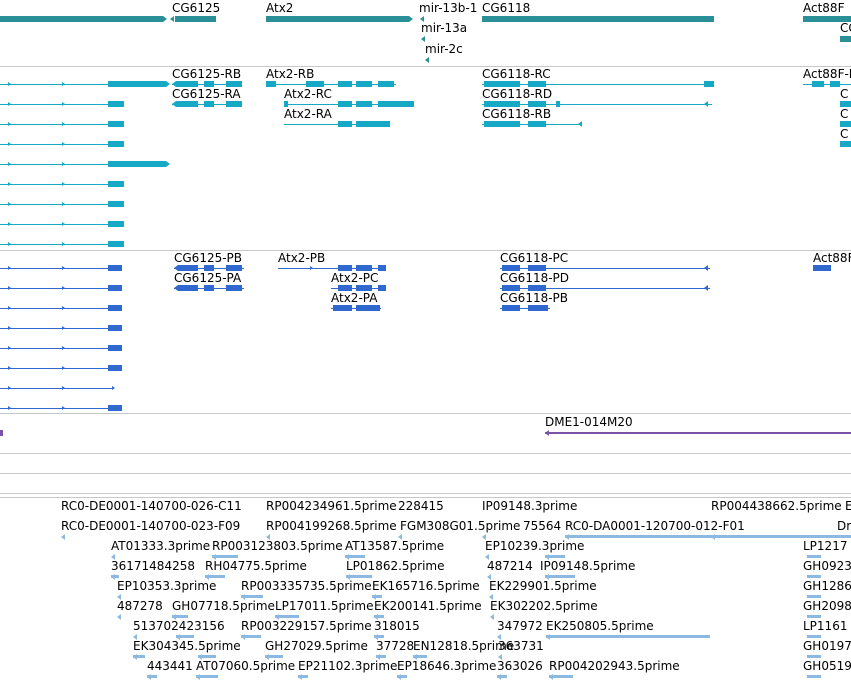 The height and width of the screenshot is (682, 851). I want to click on est-feature-label: EK302202.5prime, so click(544, 606).